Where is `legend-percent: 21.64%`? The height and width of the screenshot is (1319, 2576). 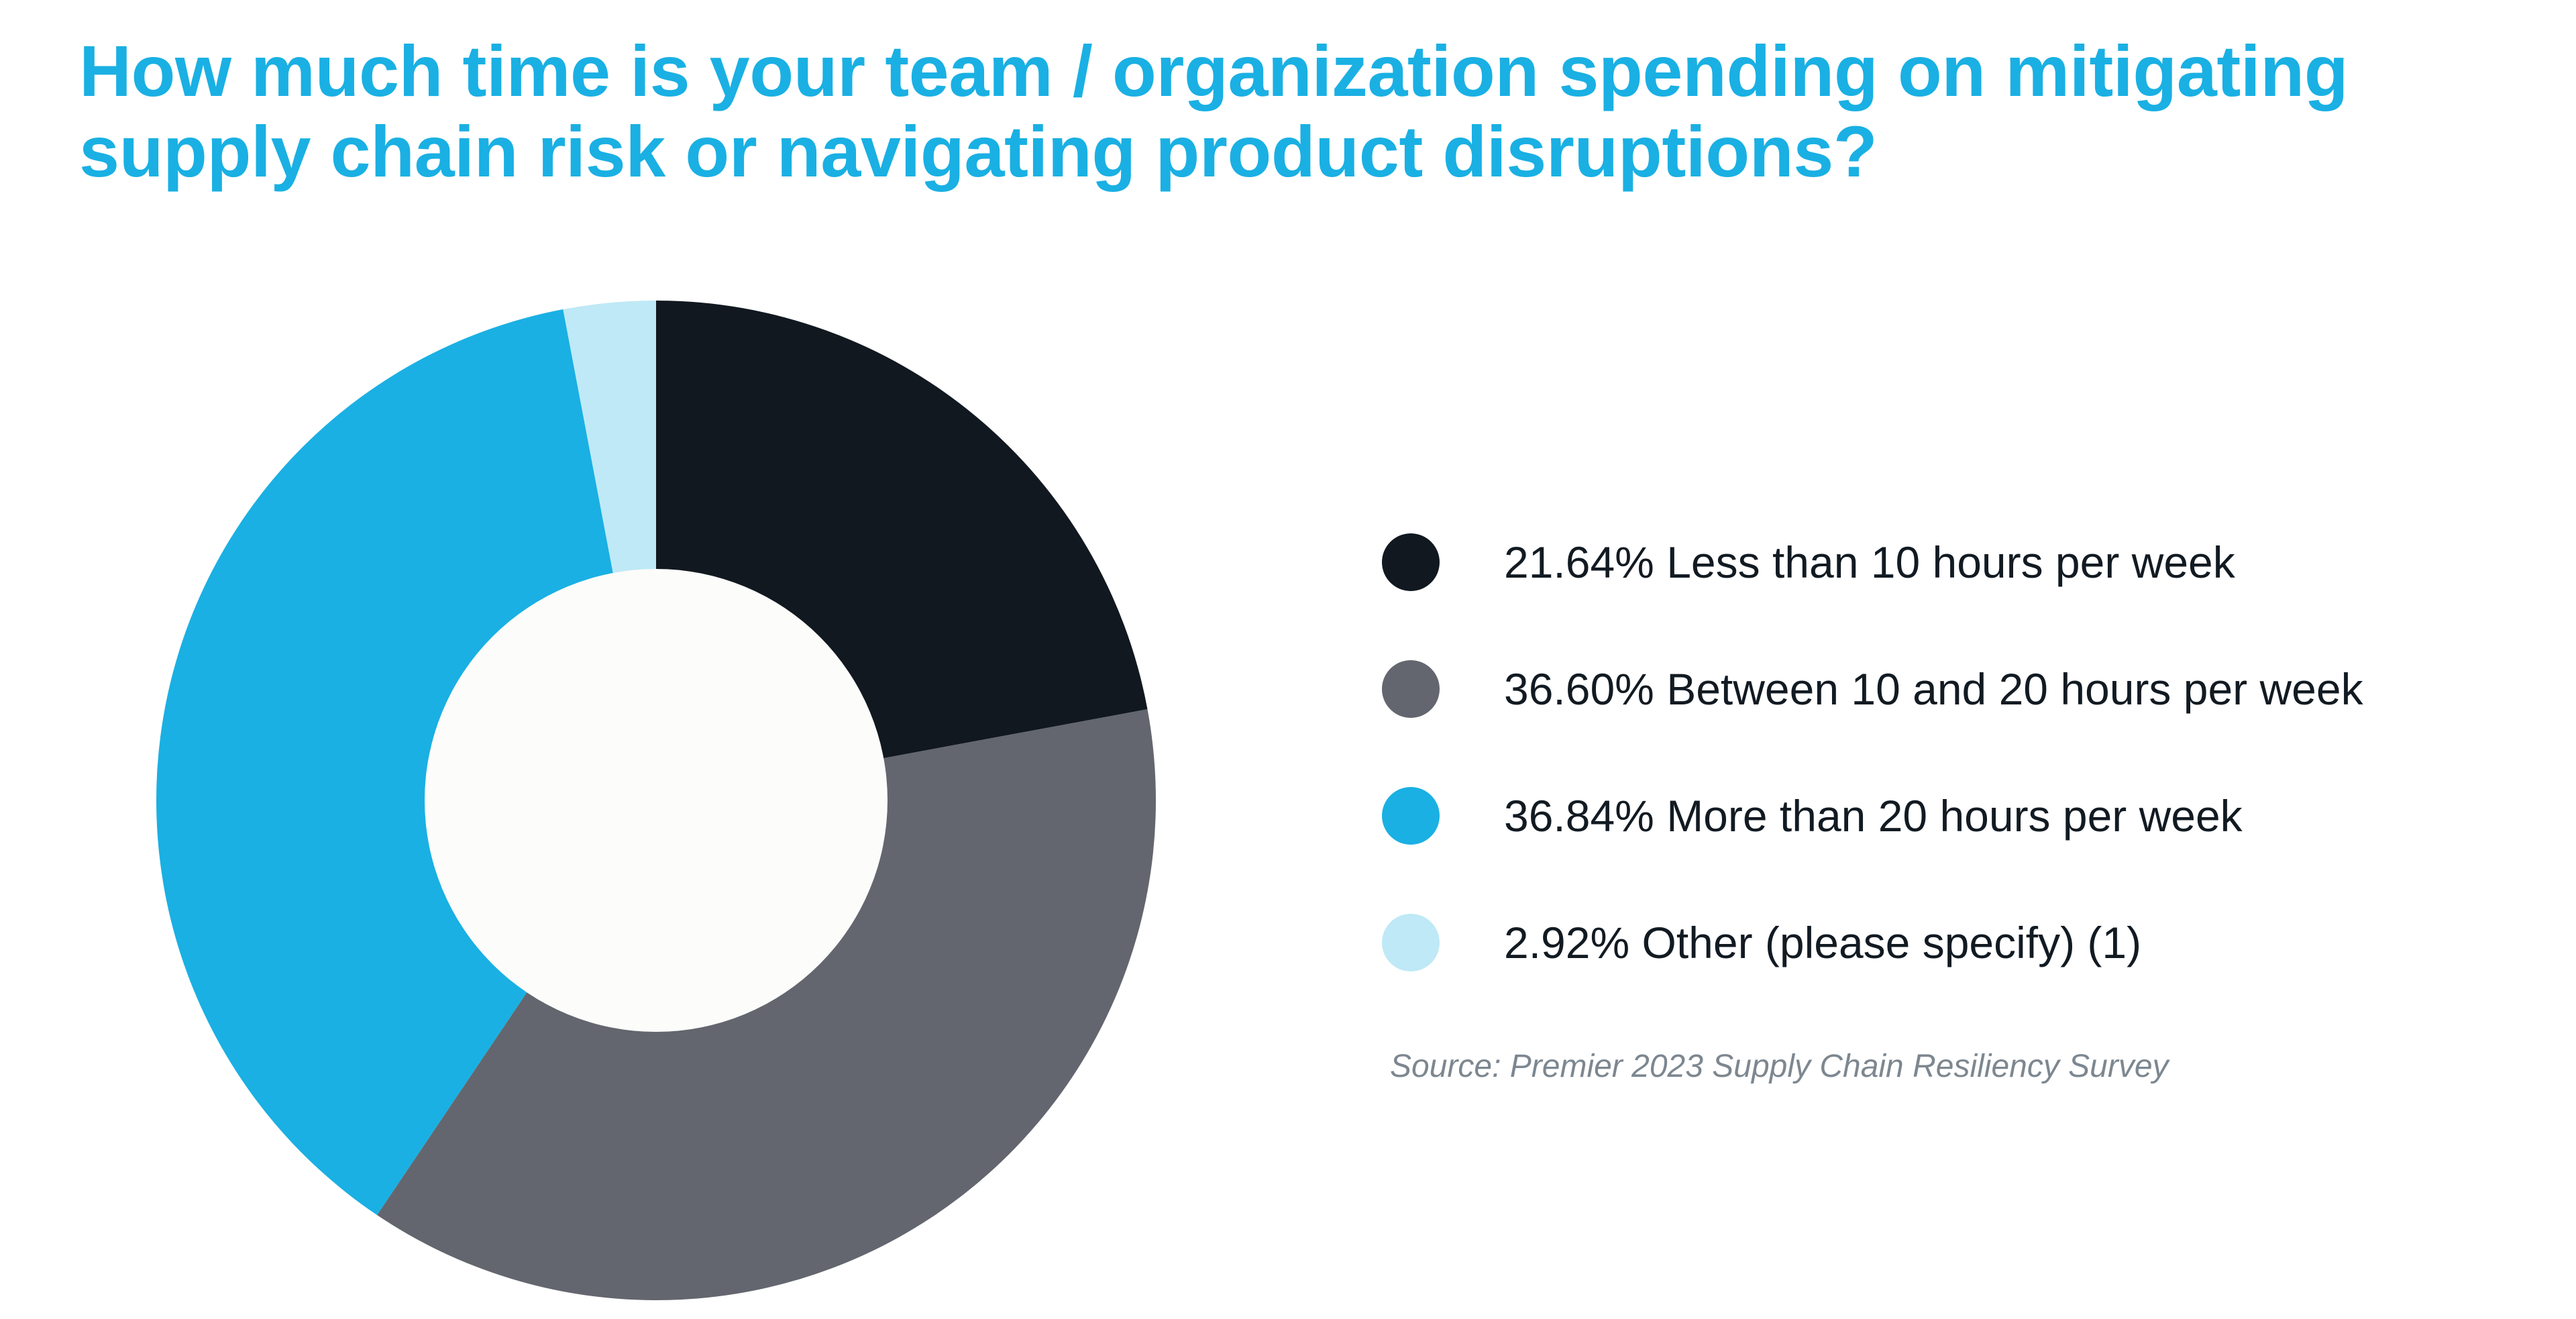
legend-percent: 21.64% is located at coordinates (1579, 562).